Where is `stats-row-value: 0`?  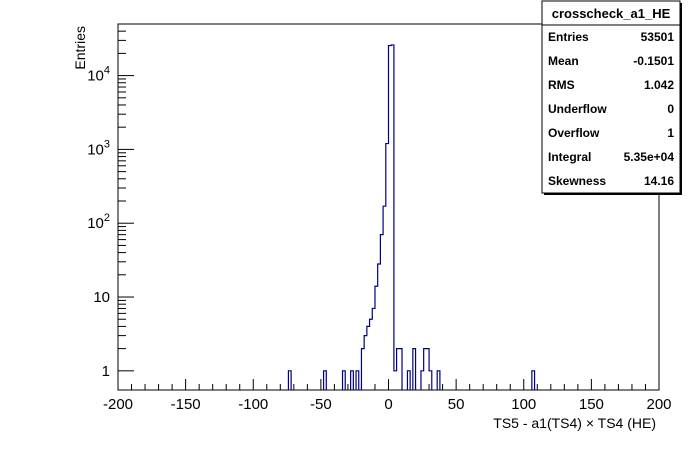
stats-row-value: 0 is located at coordinates (670, 109).